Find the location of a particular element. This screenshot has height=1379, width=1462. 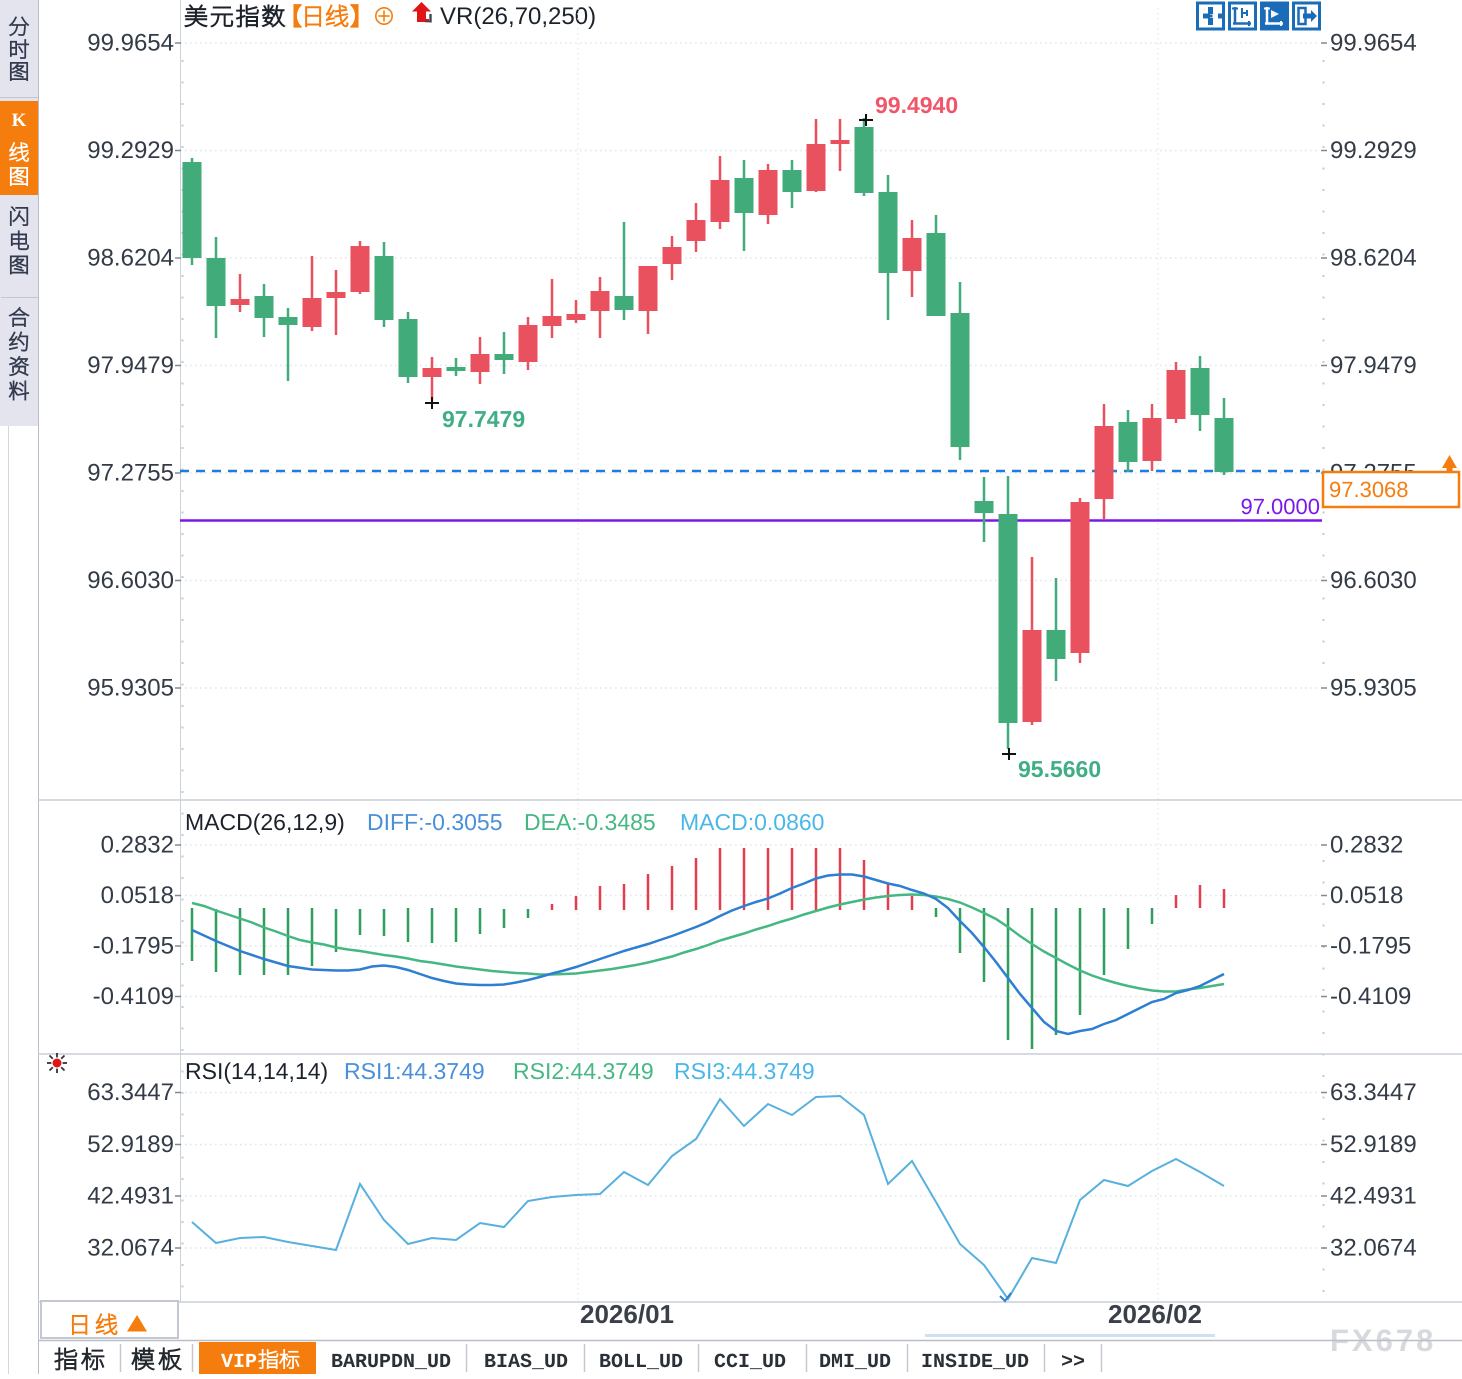

svg-text: RSI3:44.3749 is located at coordinates (744, 1071).